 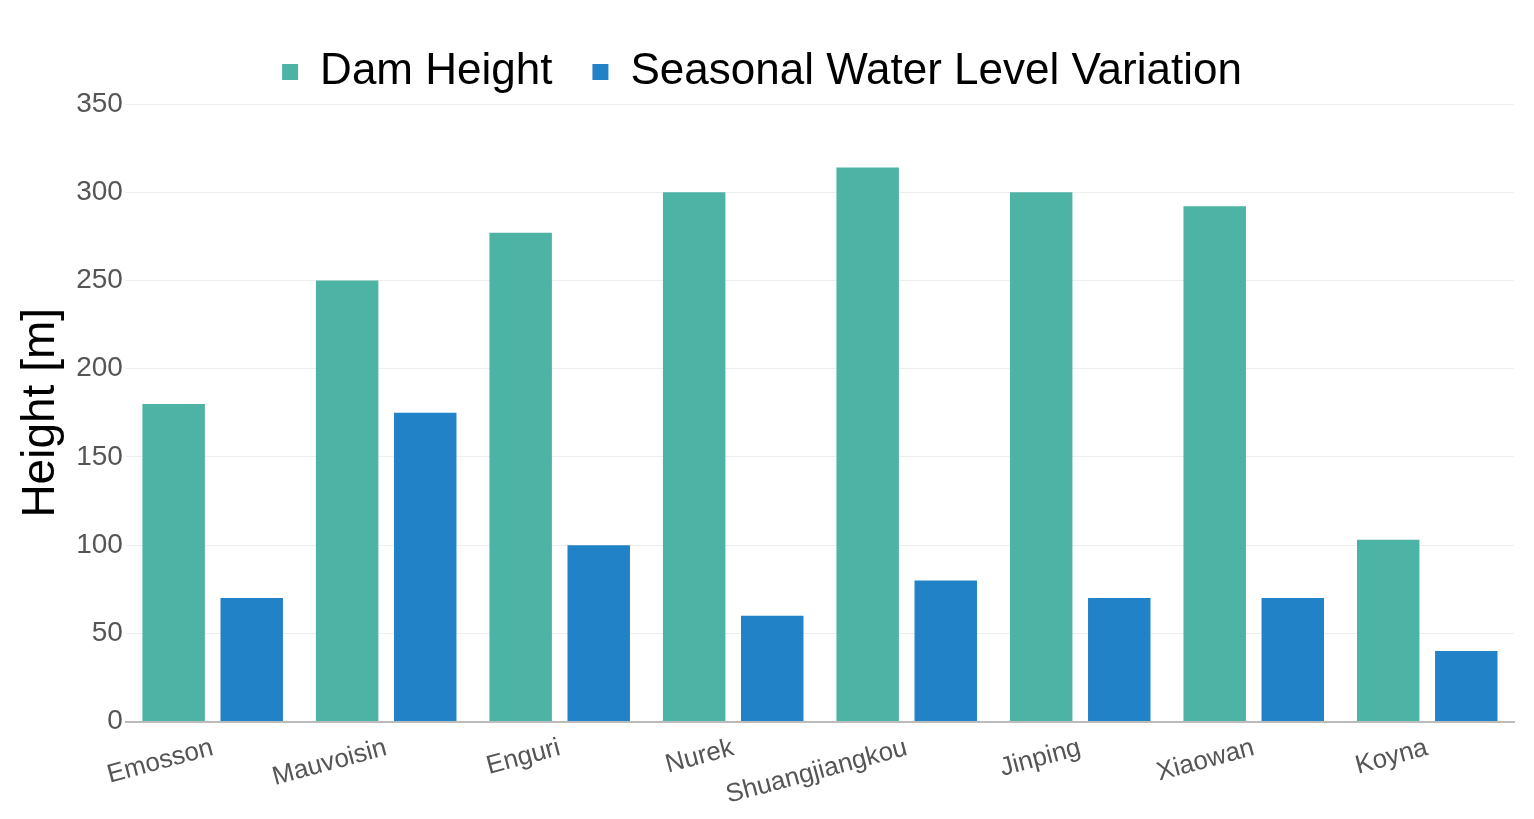 What do you see at coordinates (99, 102) in the screenshot?
I see `y-tick-label: 350` at bounding box center [99, 102].